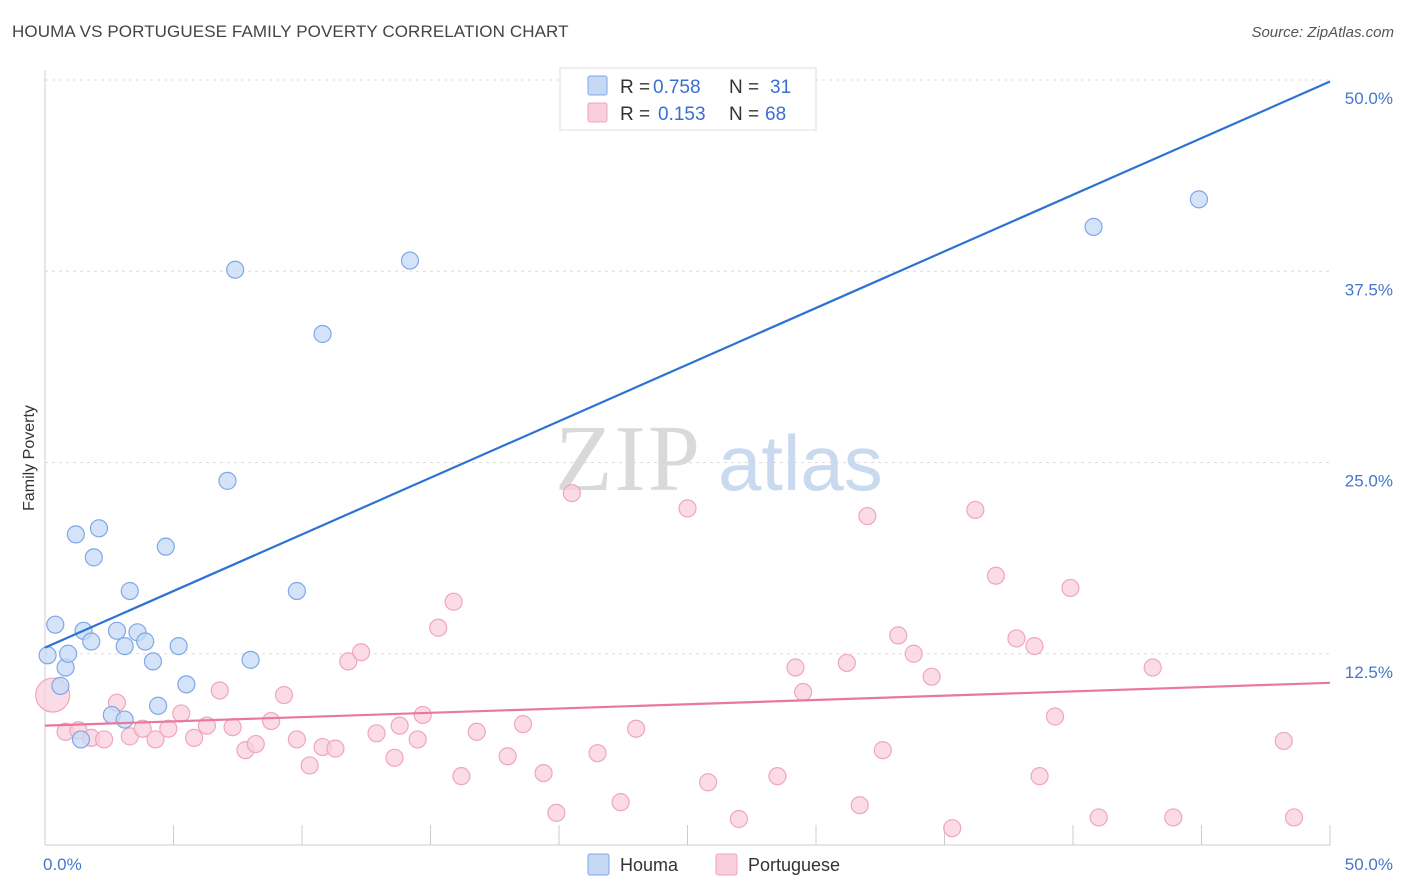 The height and width of the screenshot is (892, 1406). What do you see at coordinates (1322, 32) in the screenshot?
I see `source-label: Source: ZipAtlas.com` at bounding box center [1322, 32].